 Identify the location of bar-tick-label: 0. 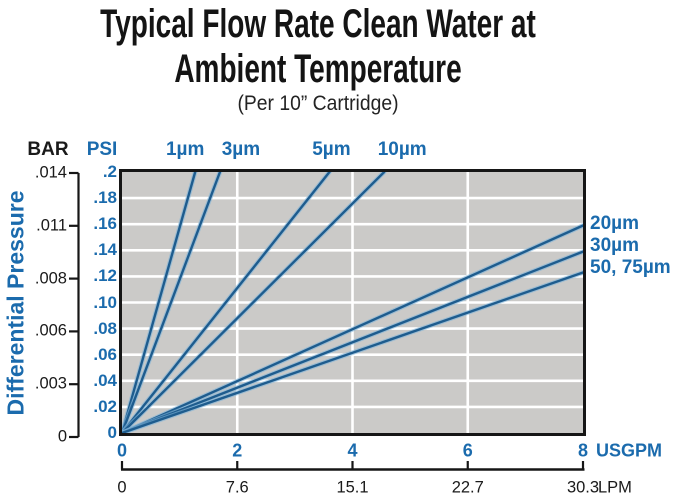
(62, 436).